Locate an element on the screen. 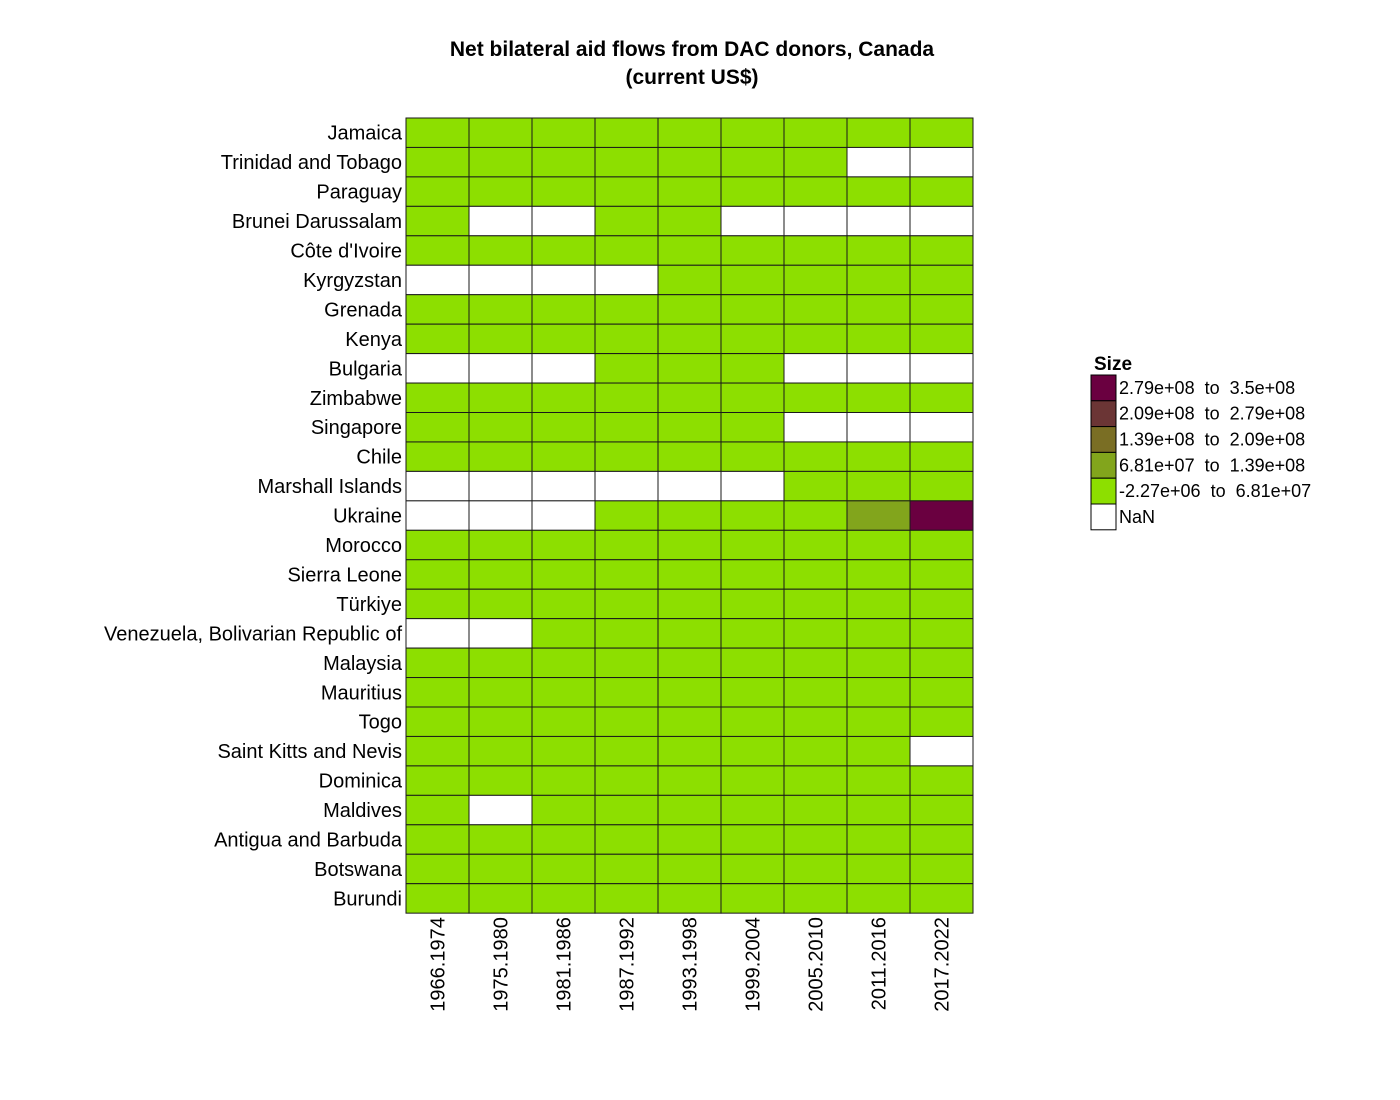  y-tick-label: Maldives is located at coordinates (362, 811).